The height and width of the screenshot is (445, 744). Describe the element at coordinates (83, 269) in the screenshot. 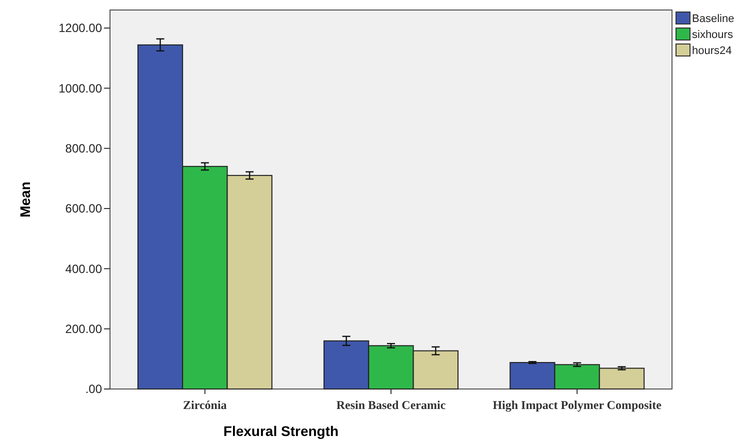

I see `y-tick-label: 400.00` at that location.